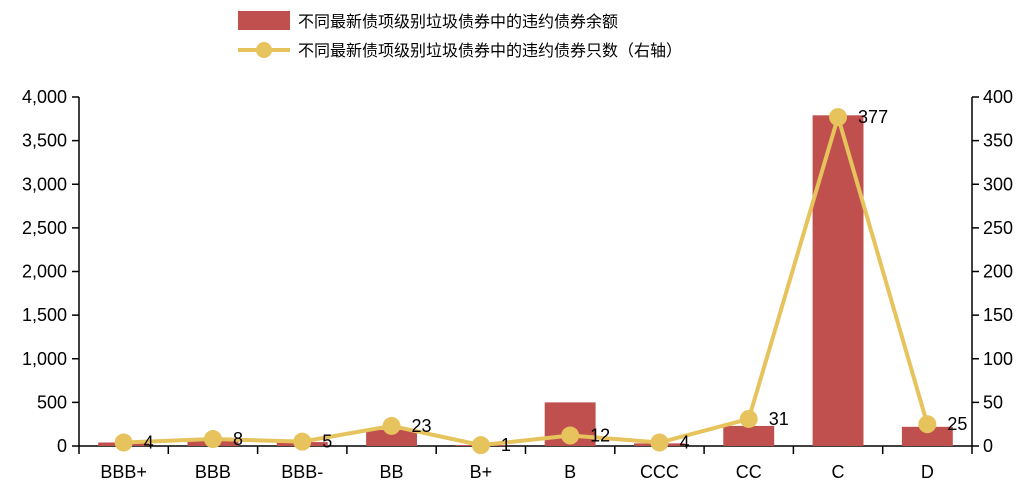 The image size is (1027, 482). What do you see at coordinates (44, 97) in the screenshot?
I see `y-left-tick-label: 4,000` at bounding box center [44, 97].